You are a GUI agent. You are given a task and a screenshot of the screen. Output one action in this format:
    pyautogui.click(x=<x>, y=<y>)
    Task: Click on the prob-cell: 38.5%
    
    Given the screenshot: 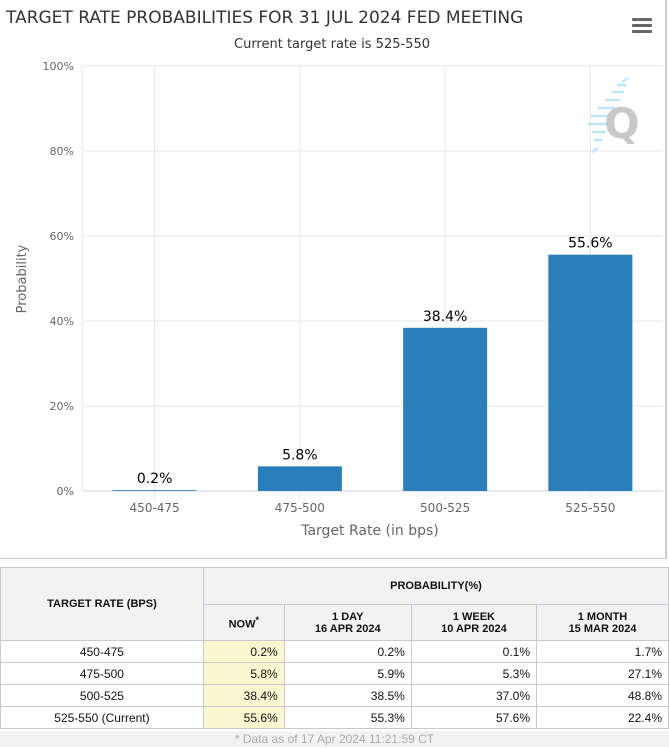 What is the action you would take?
    pyautogui.click(x=347, y=695)
    